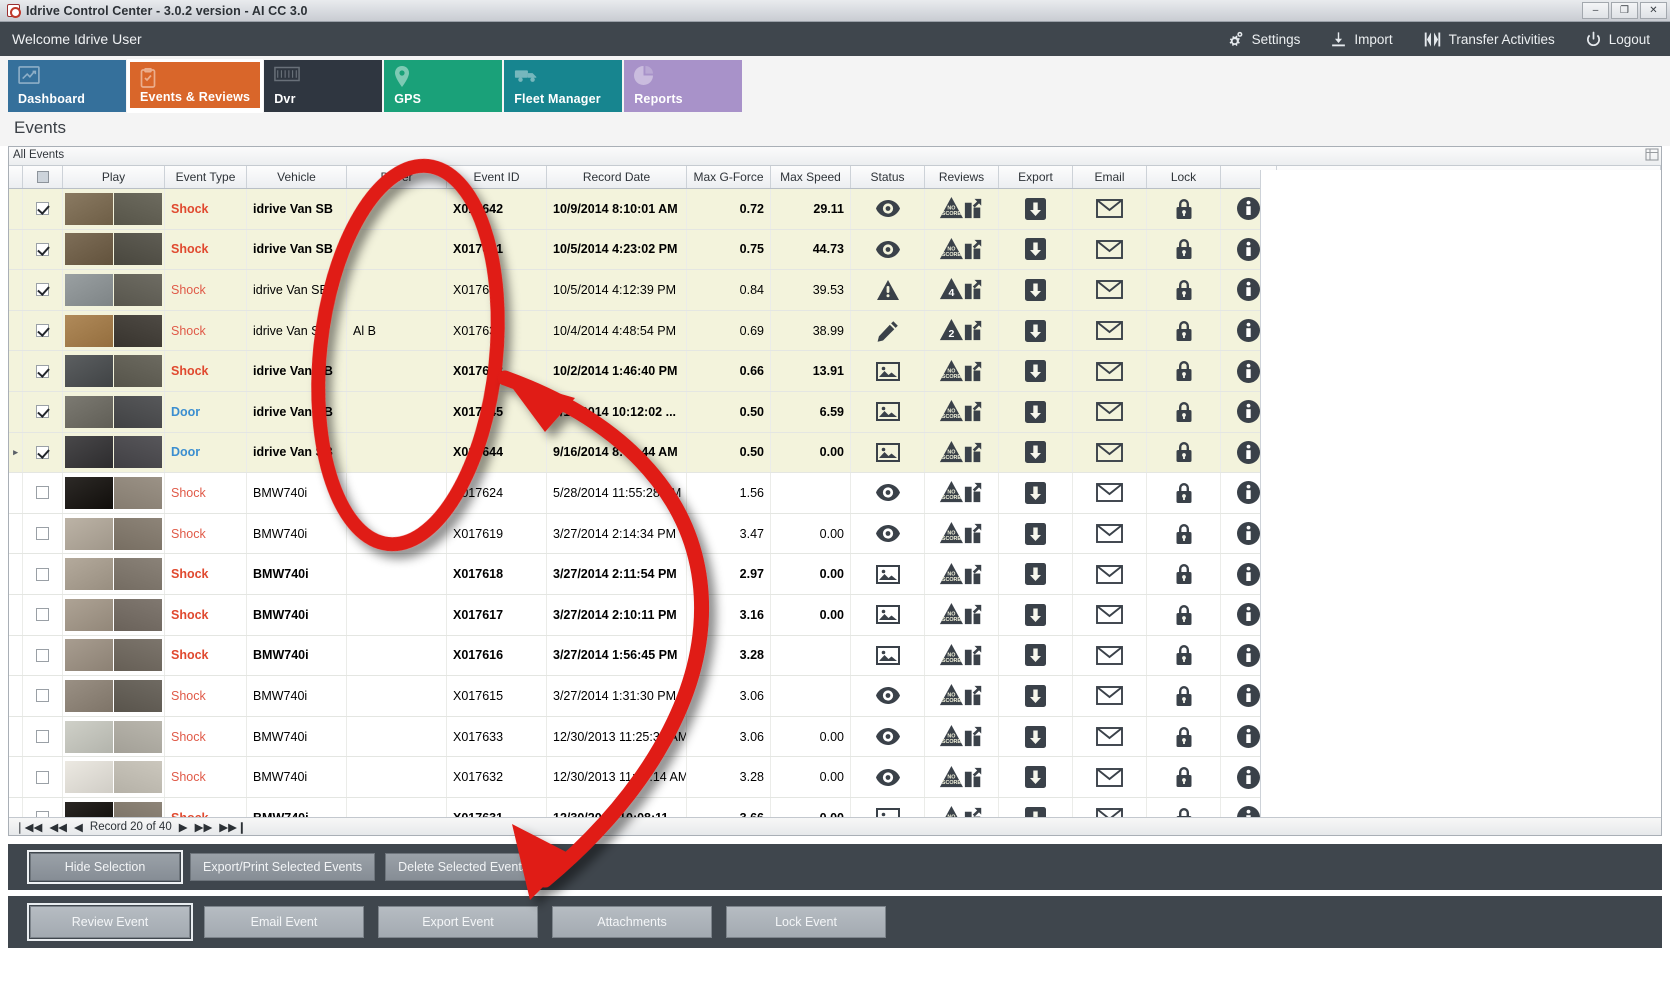 The image size is (1670, 1008). Describe the element at coordinates (58, 827) in the screenshot. I see `pager-prev-page-button: ◀◀` at that location.